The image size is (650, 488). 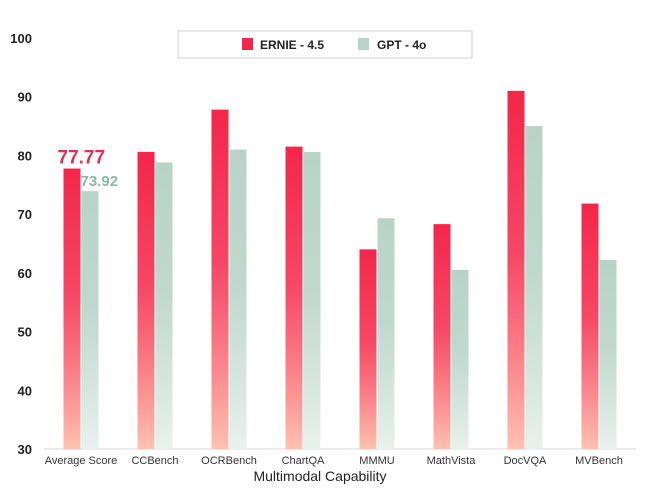 I want to click on x-tick-label: ChartQA, so click(x=303, y=461).